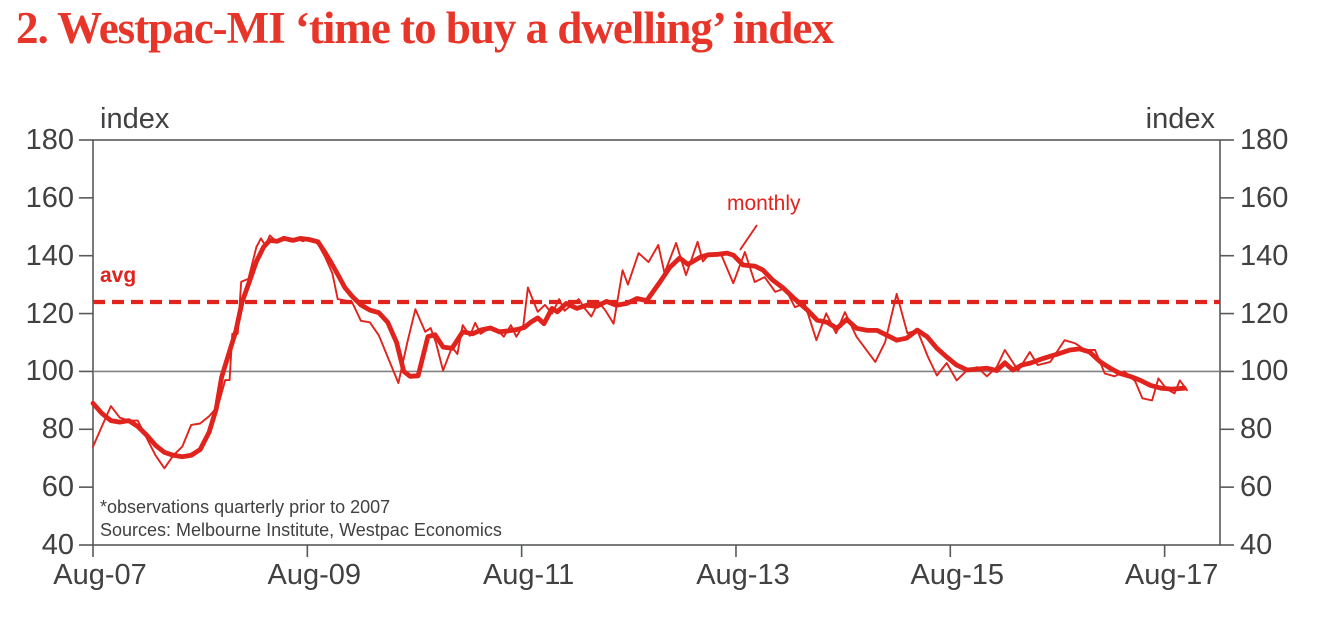 The image size is (1322, 628). I want to click on y-tick-label-left: 40, so click(57, 545).